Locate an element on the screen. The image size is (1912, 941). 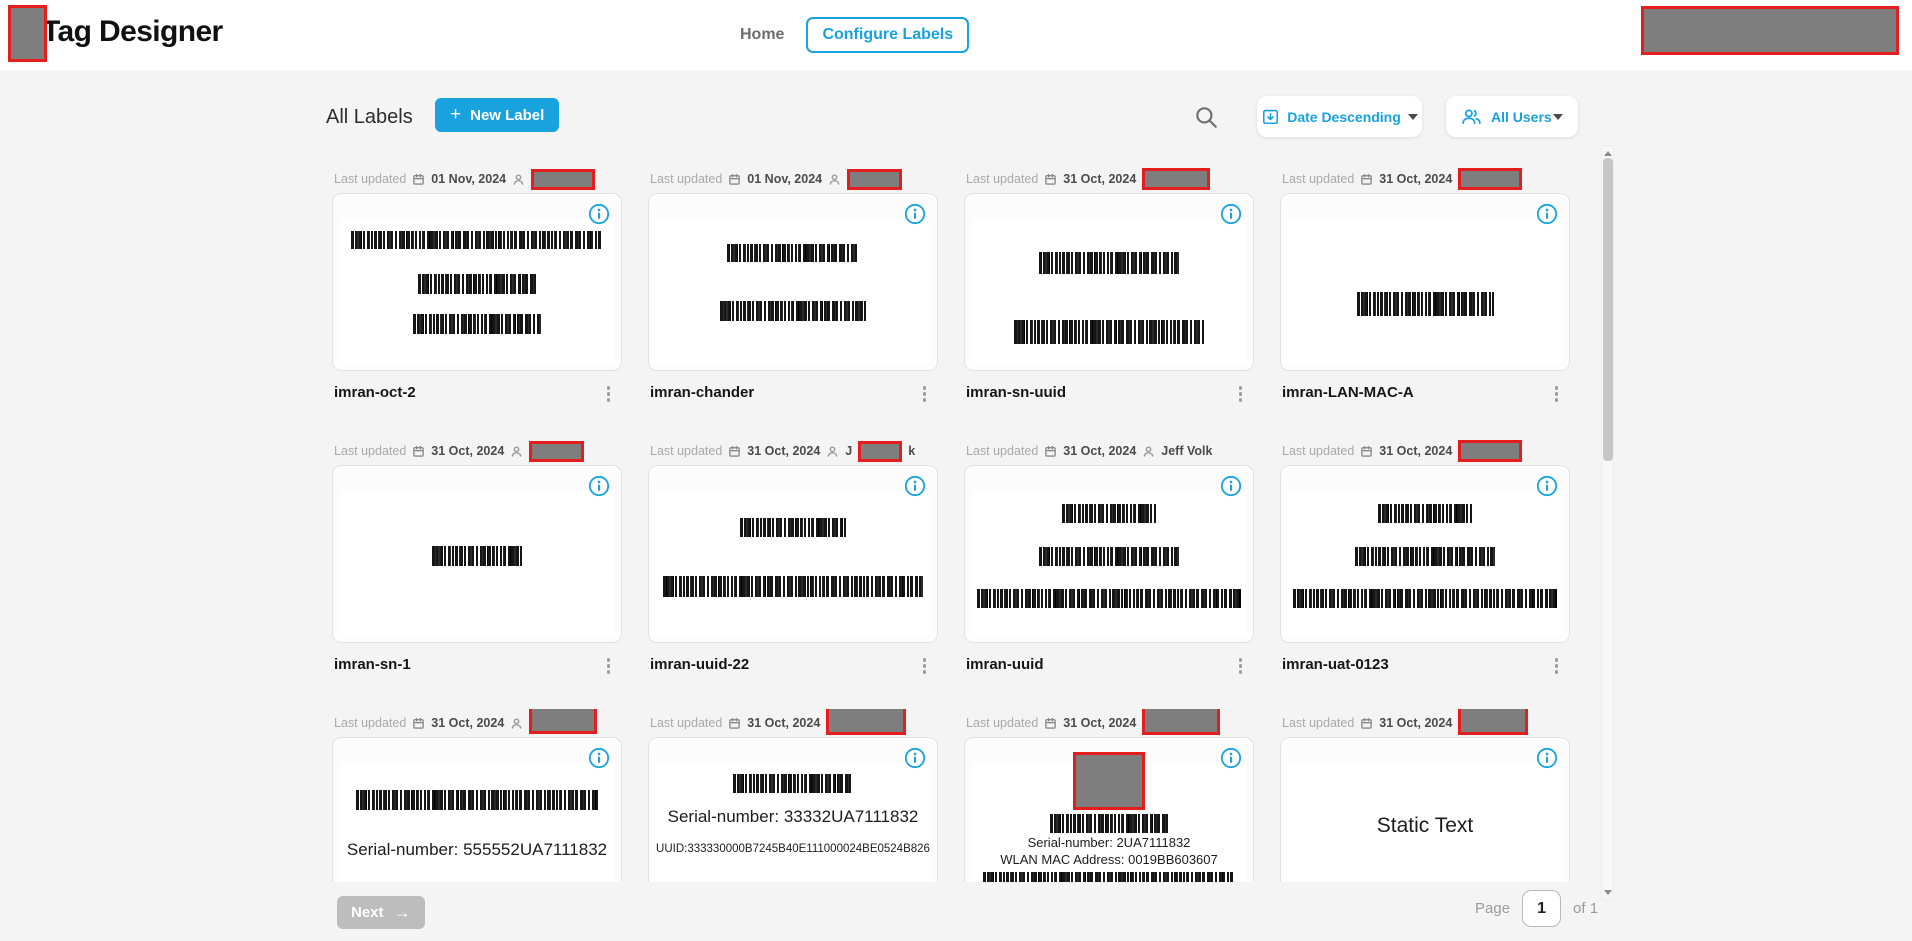
page-number-input is located at coordinates (1542, 908).